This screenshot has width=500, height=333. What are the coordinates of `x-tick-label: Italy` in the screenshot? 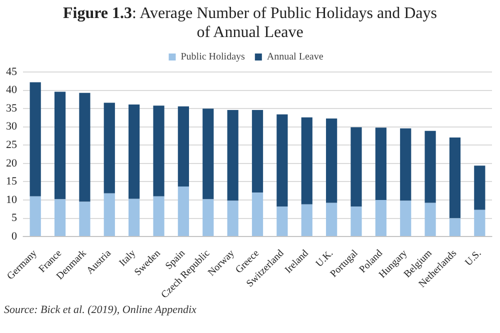 It's located at (127, 258).